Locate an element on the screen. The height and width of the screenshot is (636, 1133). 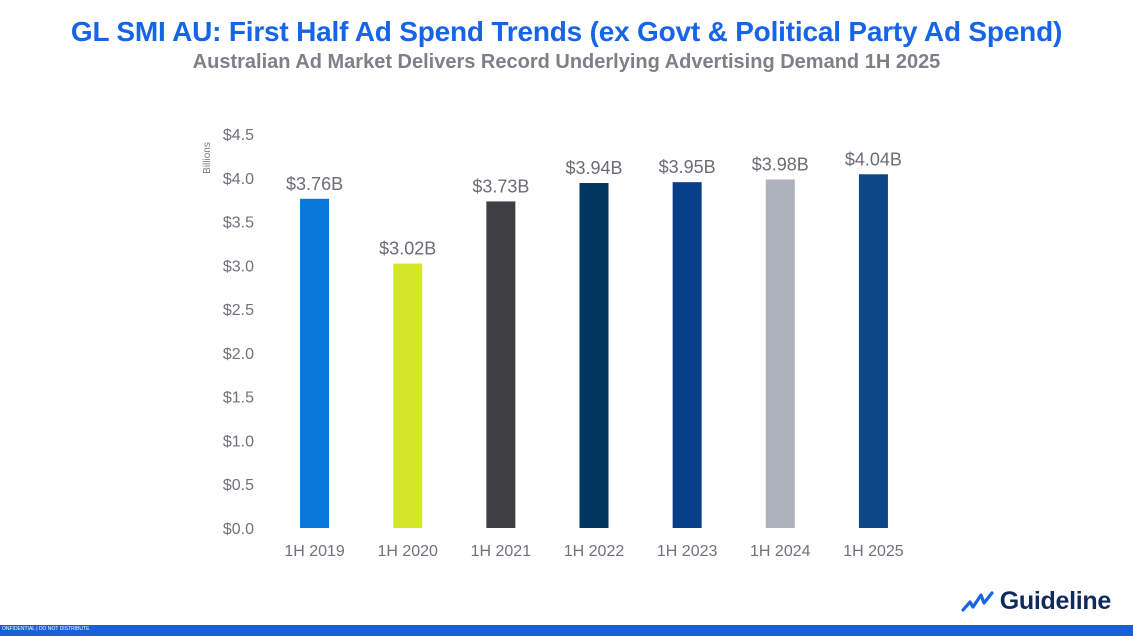
data-label: $3.76B is located at coordinates (314, 184).